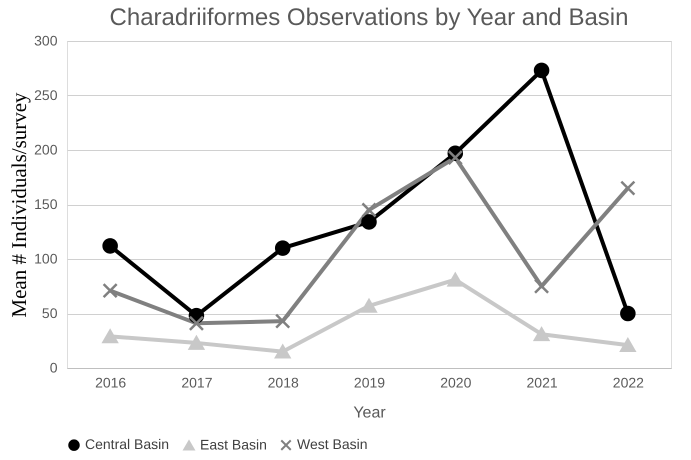  What do you see at coordinates (628, 382) in the screenshot?
I see `x-tick-label: 2022` at bounding box center [628, 382].